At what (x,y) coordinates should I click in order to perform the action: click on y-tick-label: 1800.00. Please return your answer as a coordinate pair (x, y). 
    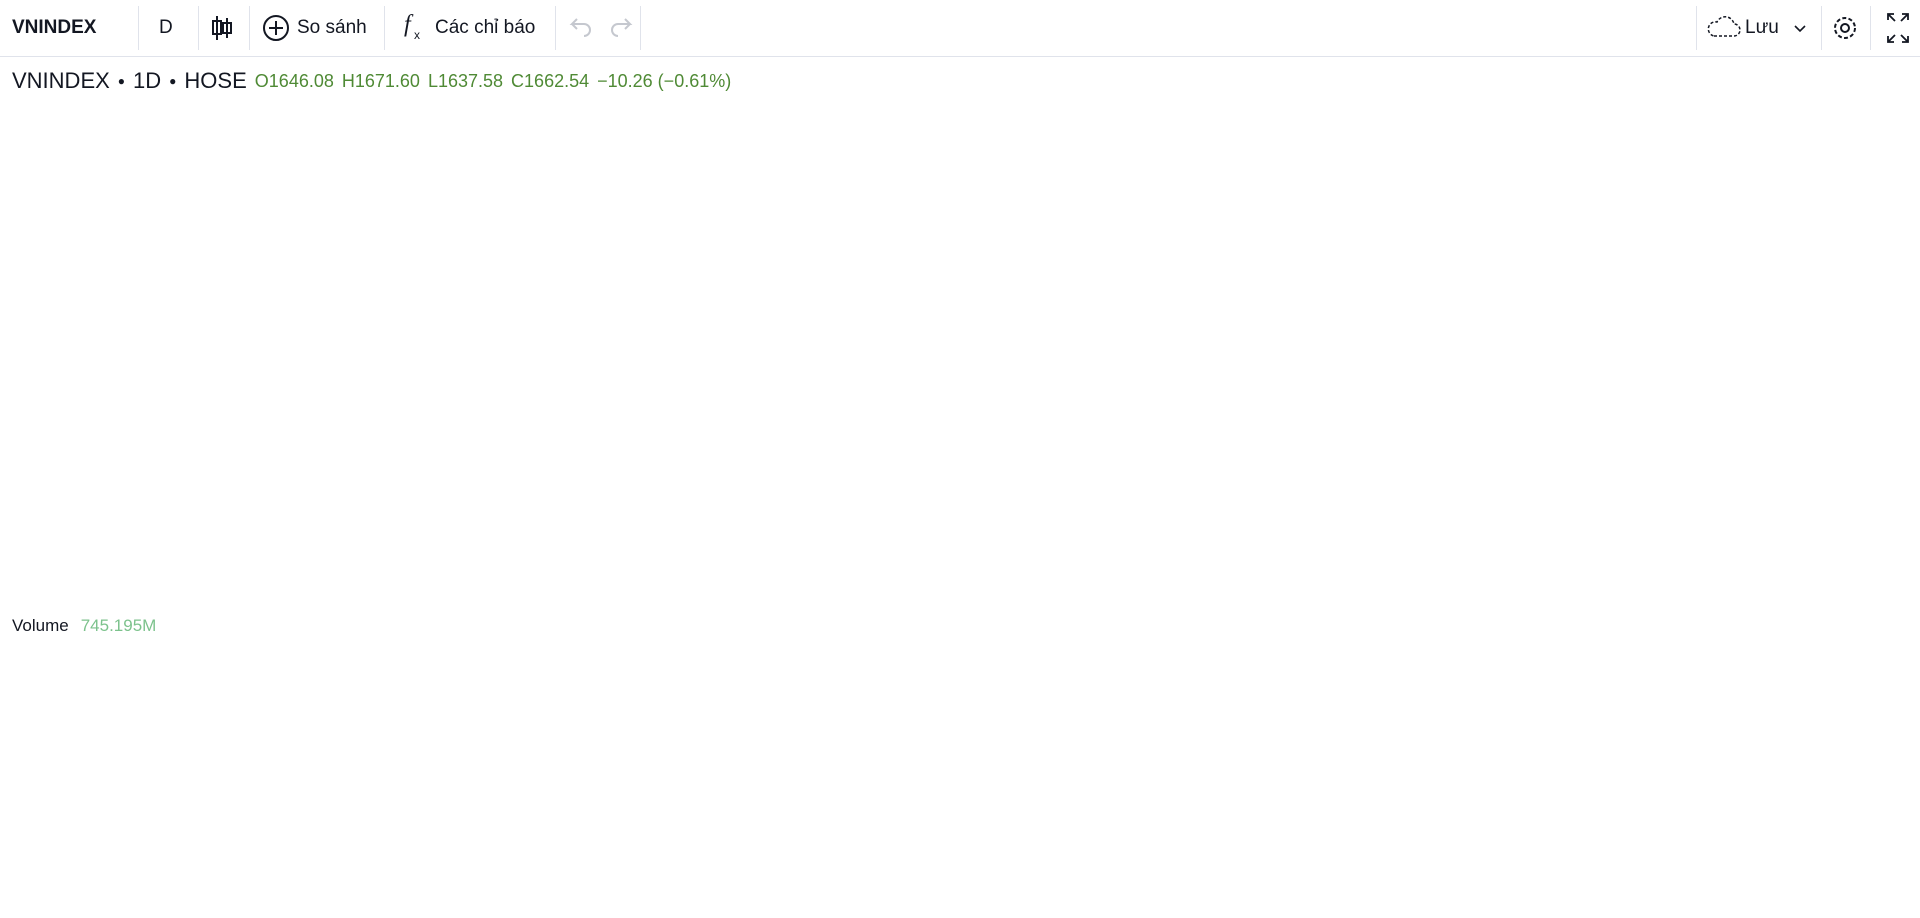
    Looking at the image, I should click on (1871, 198).